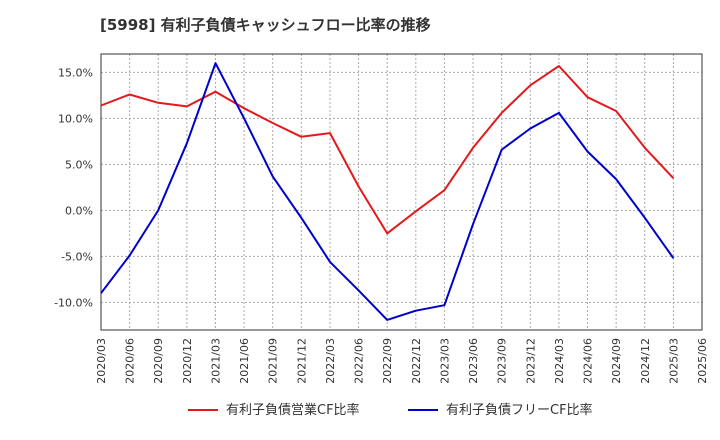  What do you see at coordinates (502, 361) in the screenshot?
I see `x-tick-label: 2023/09` at bounding box center [502, 361].